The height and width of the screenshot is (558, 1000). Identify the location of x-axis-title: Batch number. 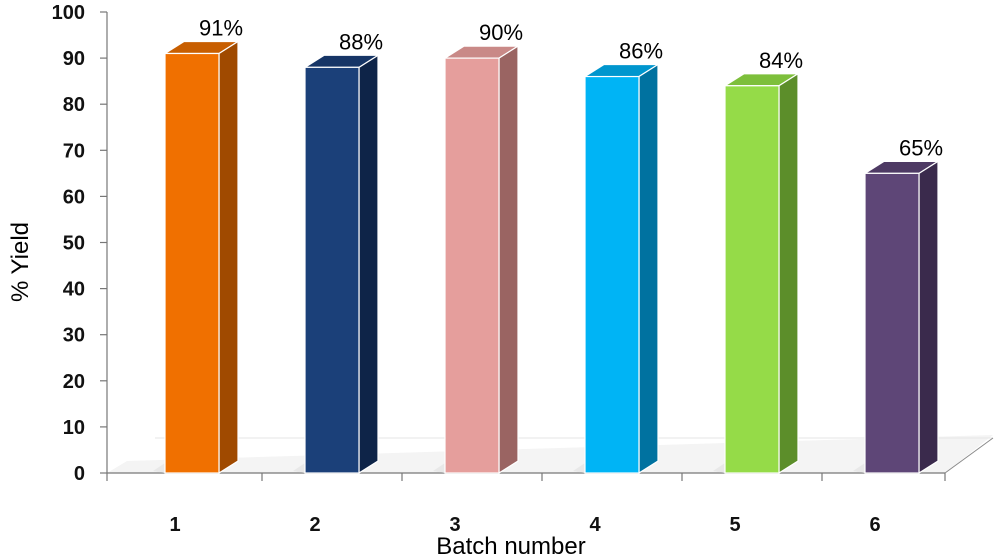
(510, 545).